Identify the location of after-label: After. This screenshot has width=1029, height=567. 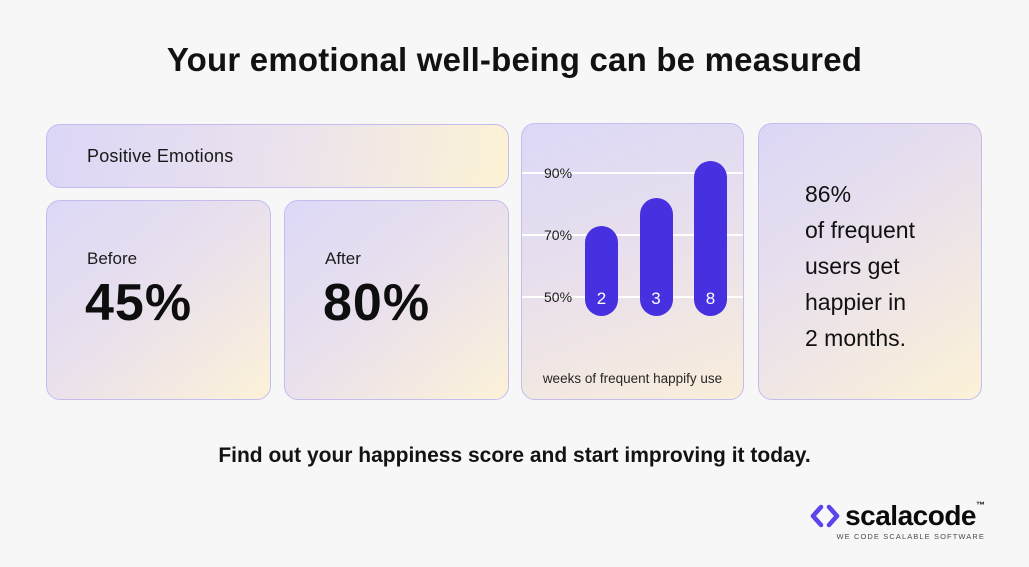
(343, 258).